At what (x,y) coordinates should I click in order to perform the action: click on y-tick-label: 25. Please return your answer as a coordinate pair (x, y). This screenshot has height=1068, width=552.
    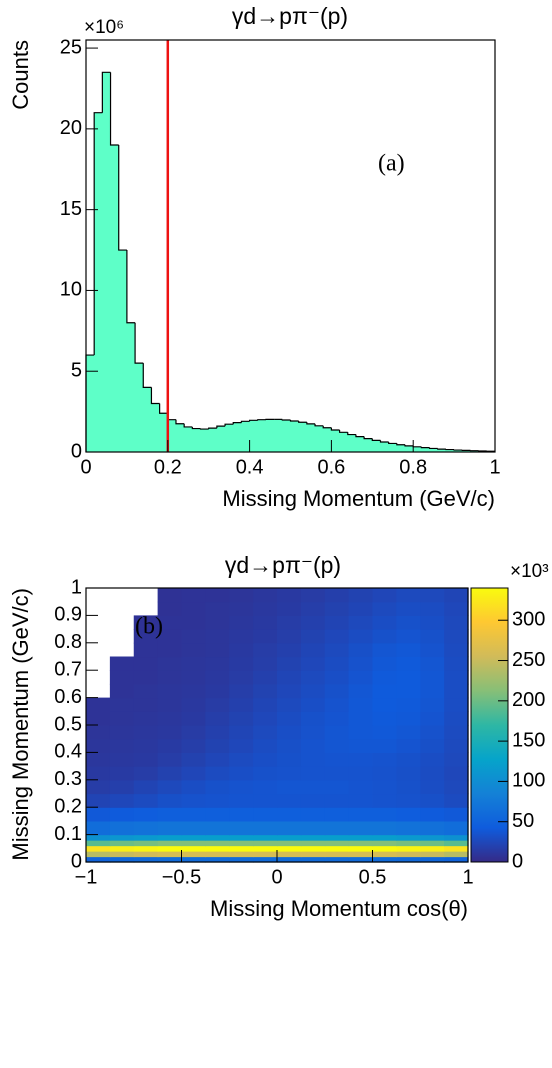
    Looking at the image, I should click on (71, 47).